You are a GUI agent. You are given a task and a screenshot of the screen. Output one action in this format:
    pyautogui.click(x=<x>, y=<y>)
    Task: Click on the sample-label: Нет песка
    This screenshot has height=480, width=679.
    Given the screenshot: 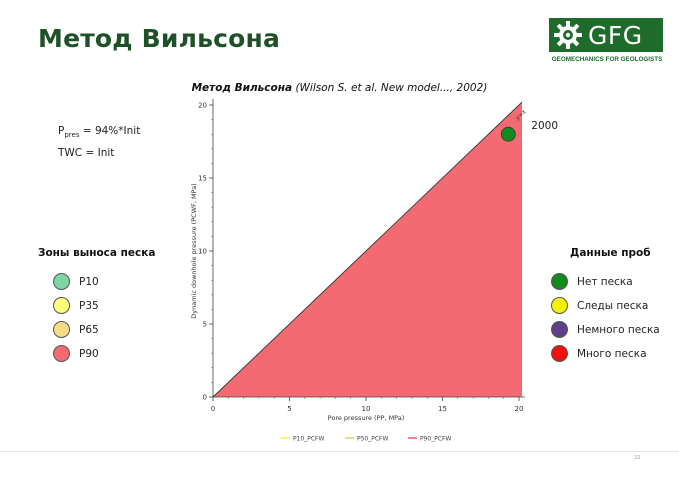 What is the action you would take?
    pyautogui.click(x=605, y=281)
    